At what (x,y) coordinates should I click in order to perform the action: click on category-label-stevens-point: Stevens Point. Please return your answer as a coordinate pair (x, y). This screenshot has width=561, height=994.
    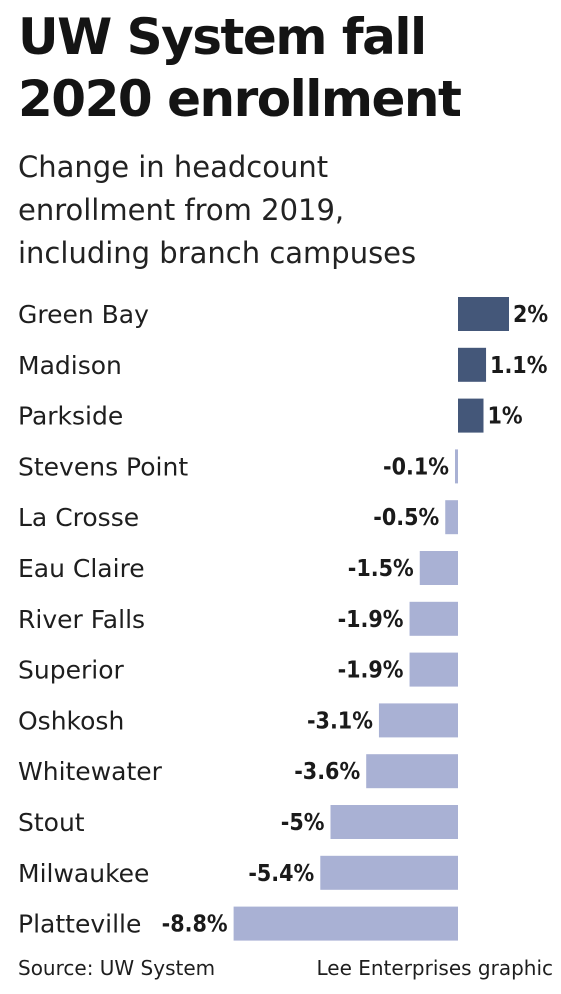
    Looking at the image, I should click on (103, 466).